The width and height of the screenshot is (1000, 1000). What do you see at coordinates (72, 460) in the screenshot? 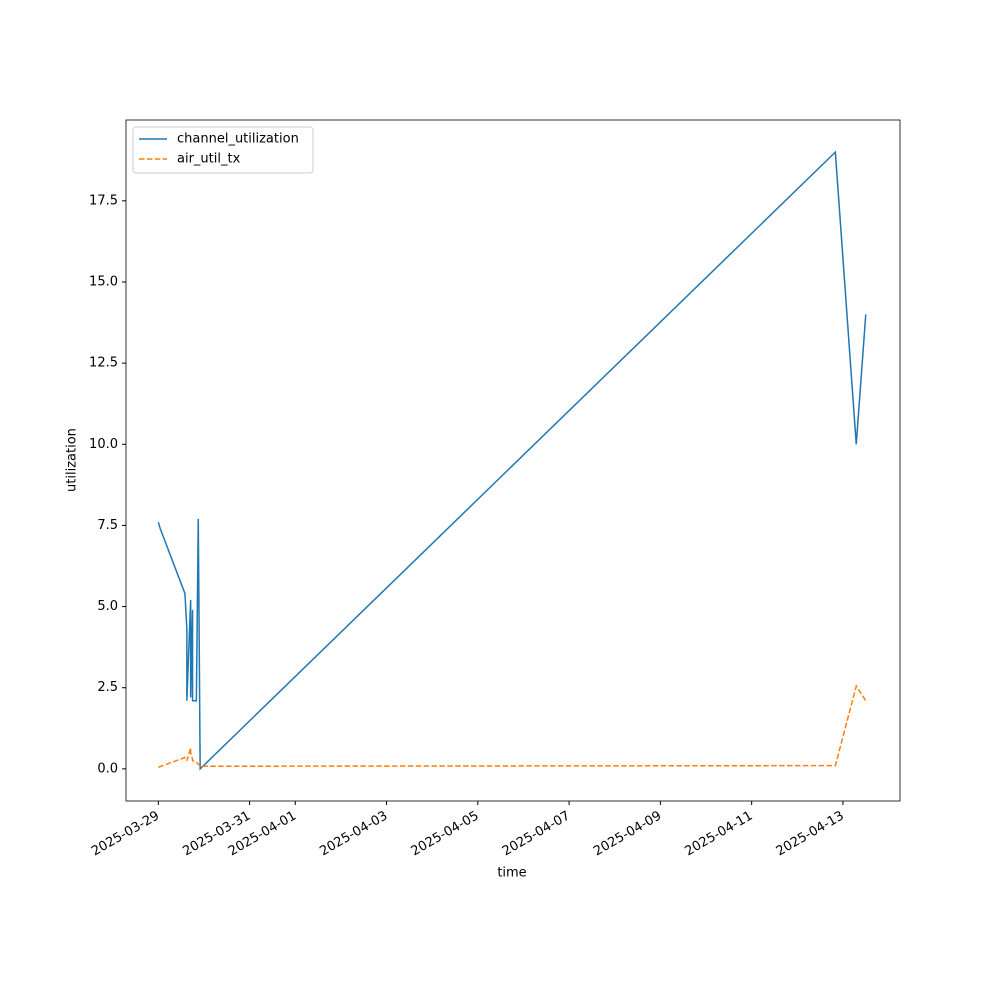
I see `y-axis-label: utilization` at bounding box center [72, 460].